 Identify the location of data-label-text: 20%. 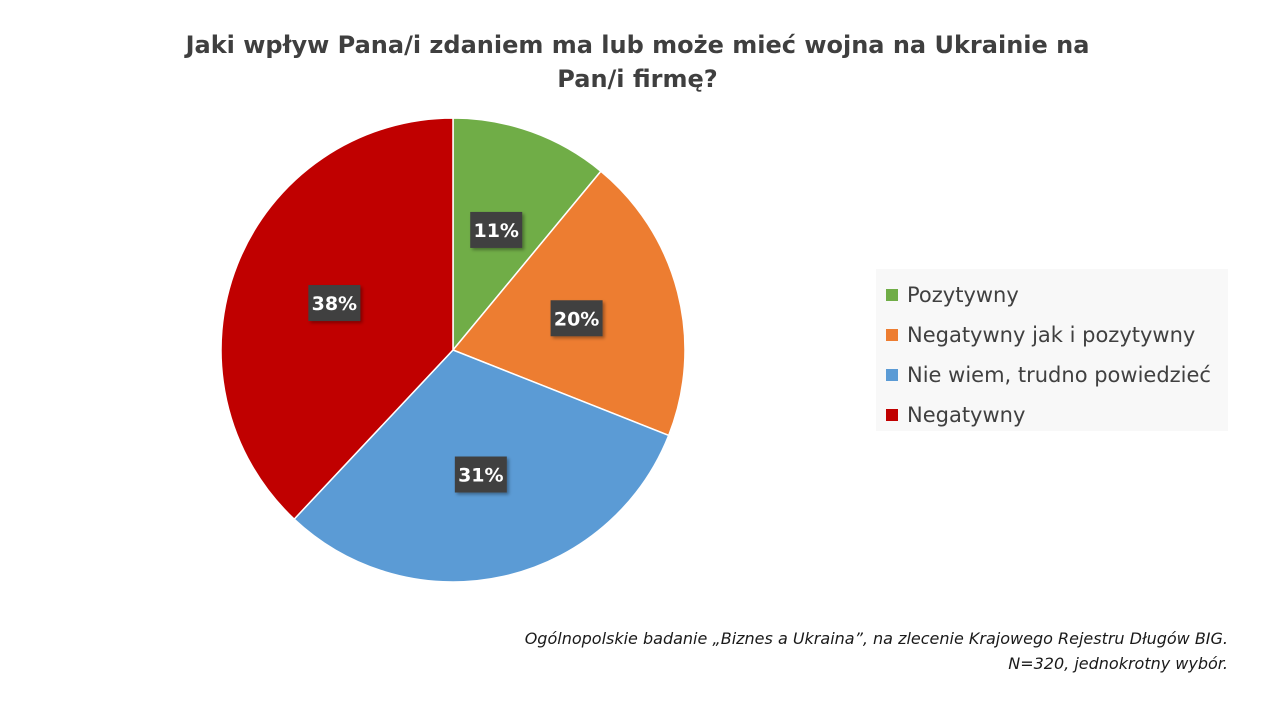
(576, 319).